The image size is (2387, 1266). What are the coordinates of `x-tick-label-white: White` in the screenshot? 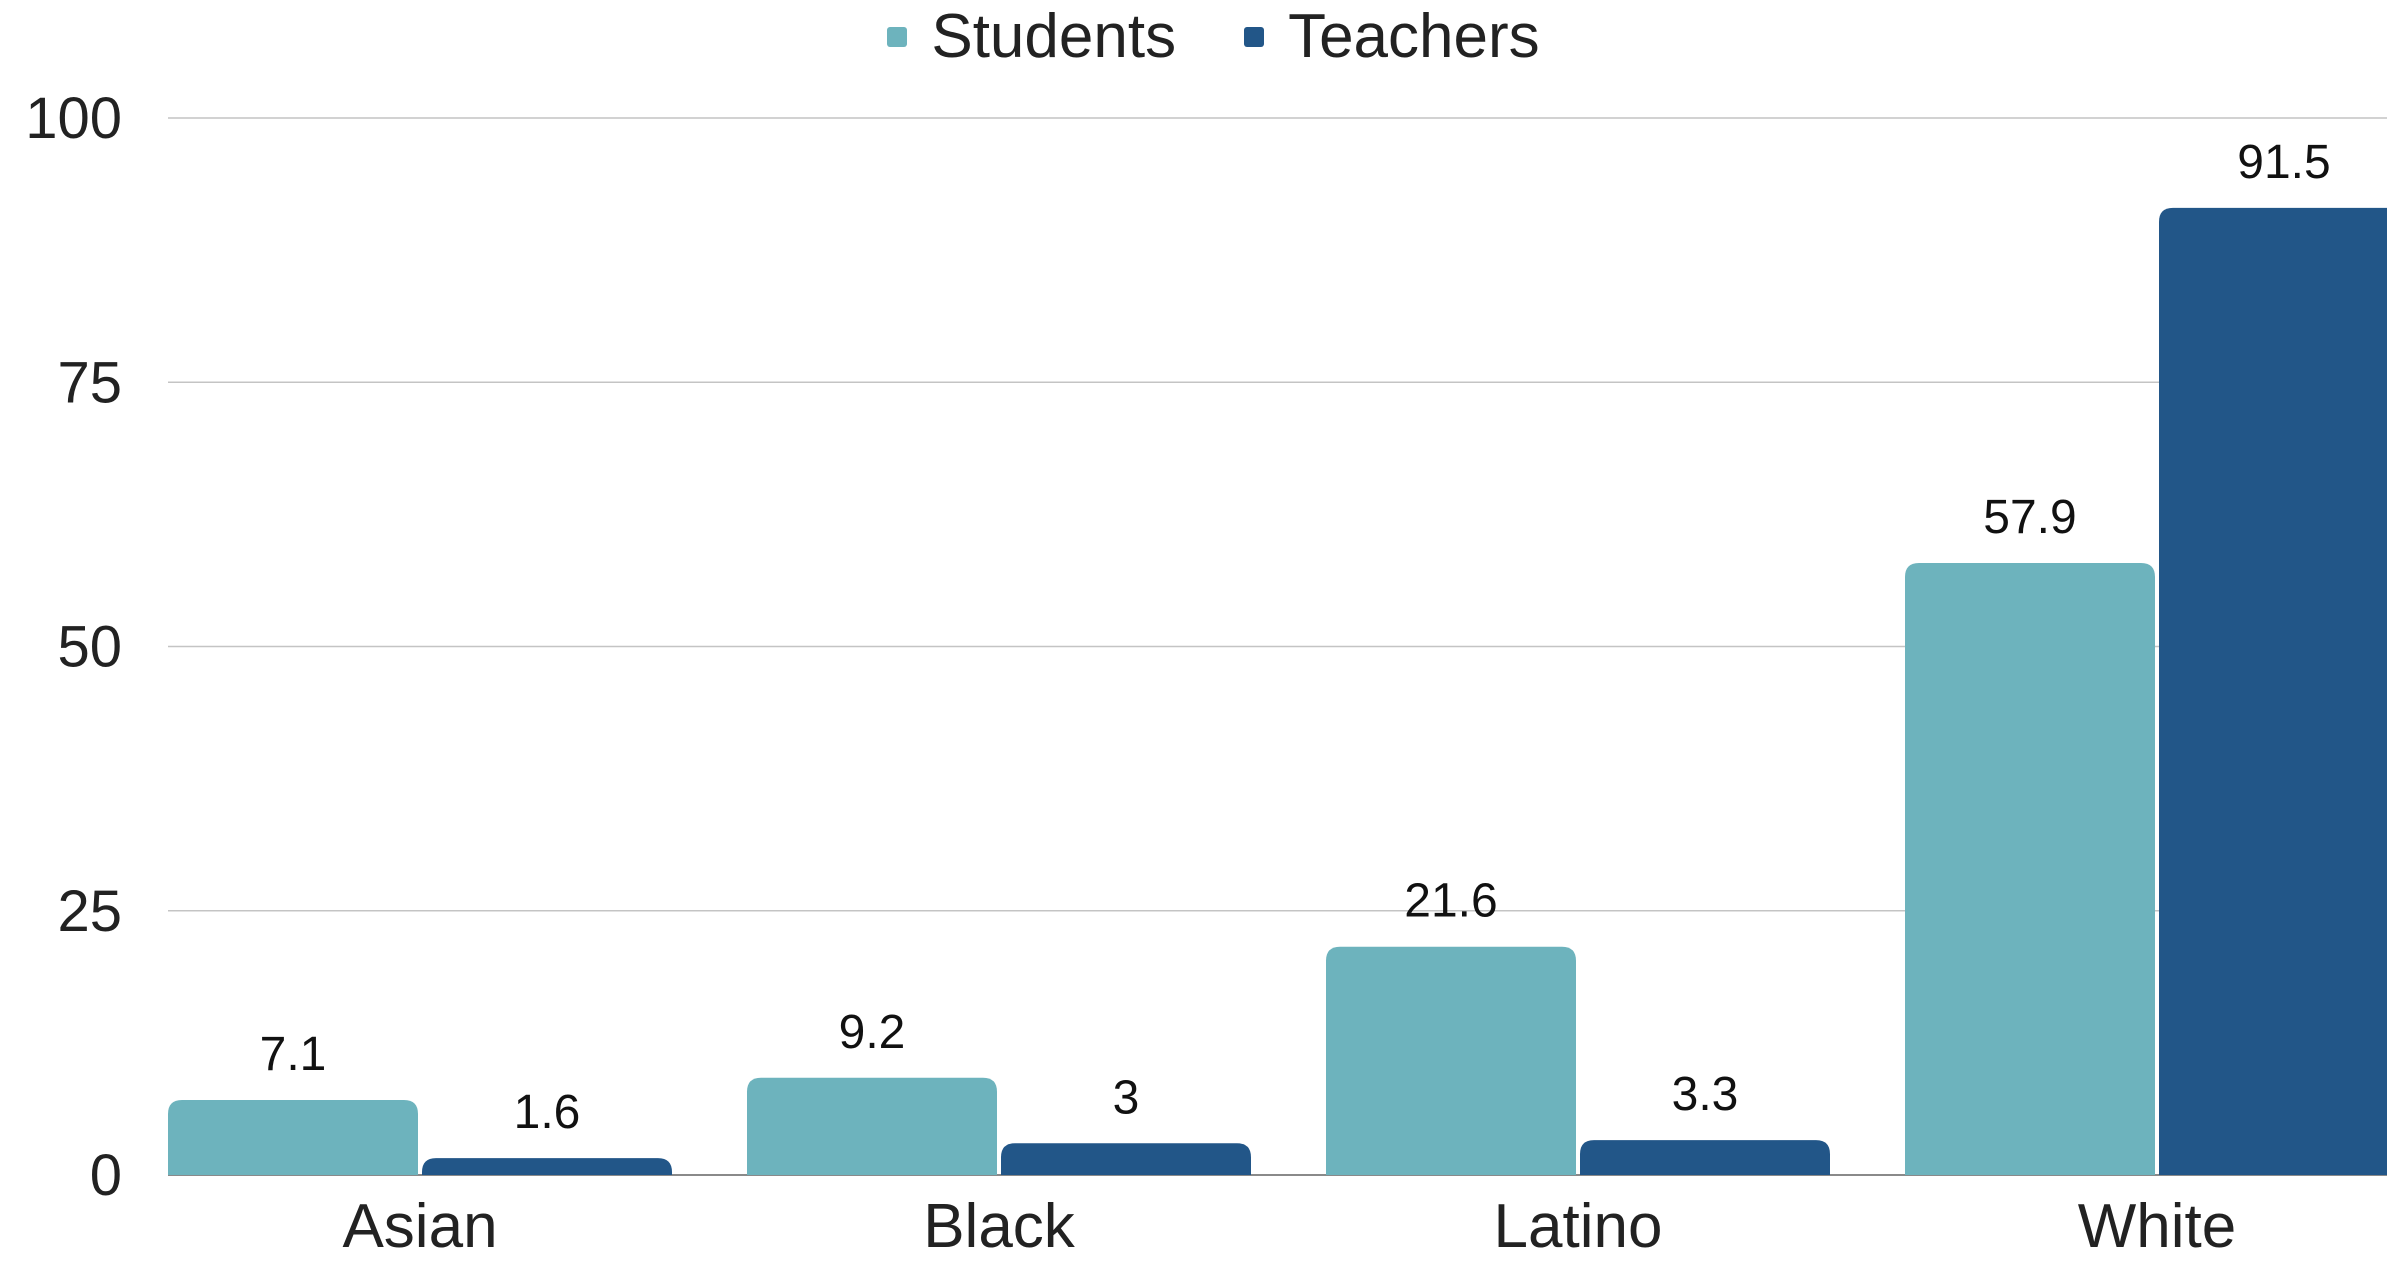 It's located at (2157, 1226).